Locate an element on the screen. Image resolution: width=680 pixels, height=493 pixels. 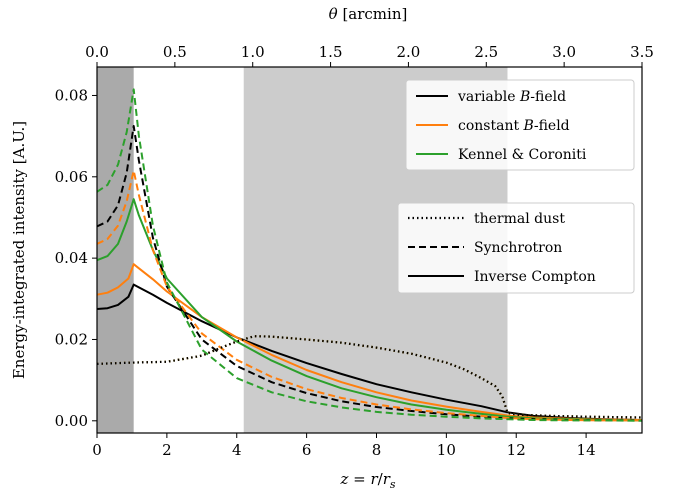
top-tick-label: 0.0 is located at coordinates (97, 52).